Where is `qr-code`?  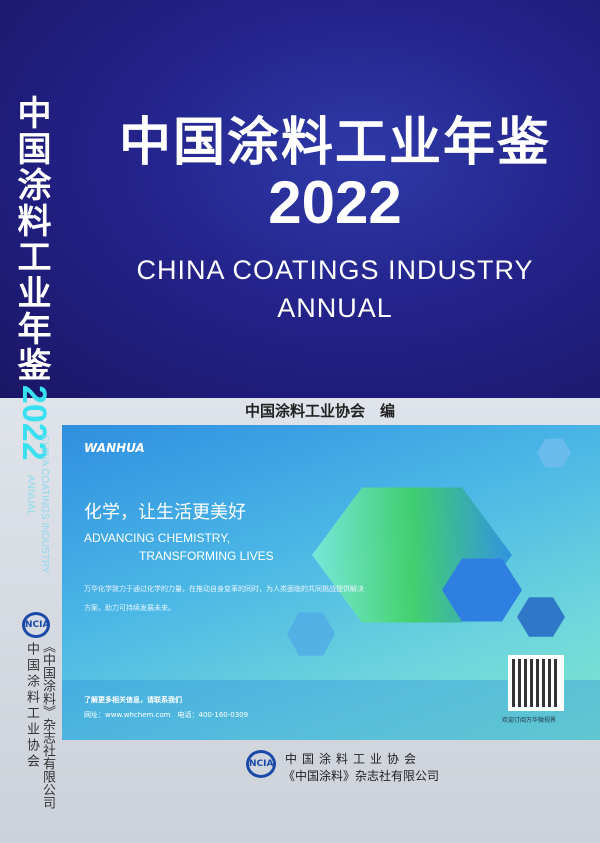
qr-code is located at coordinates (536, 683).